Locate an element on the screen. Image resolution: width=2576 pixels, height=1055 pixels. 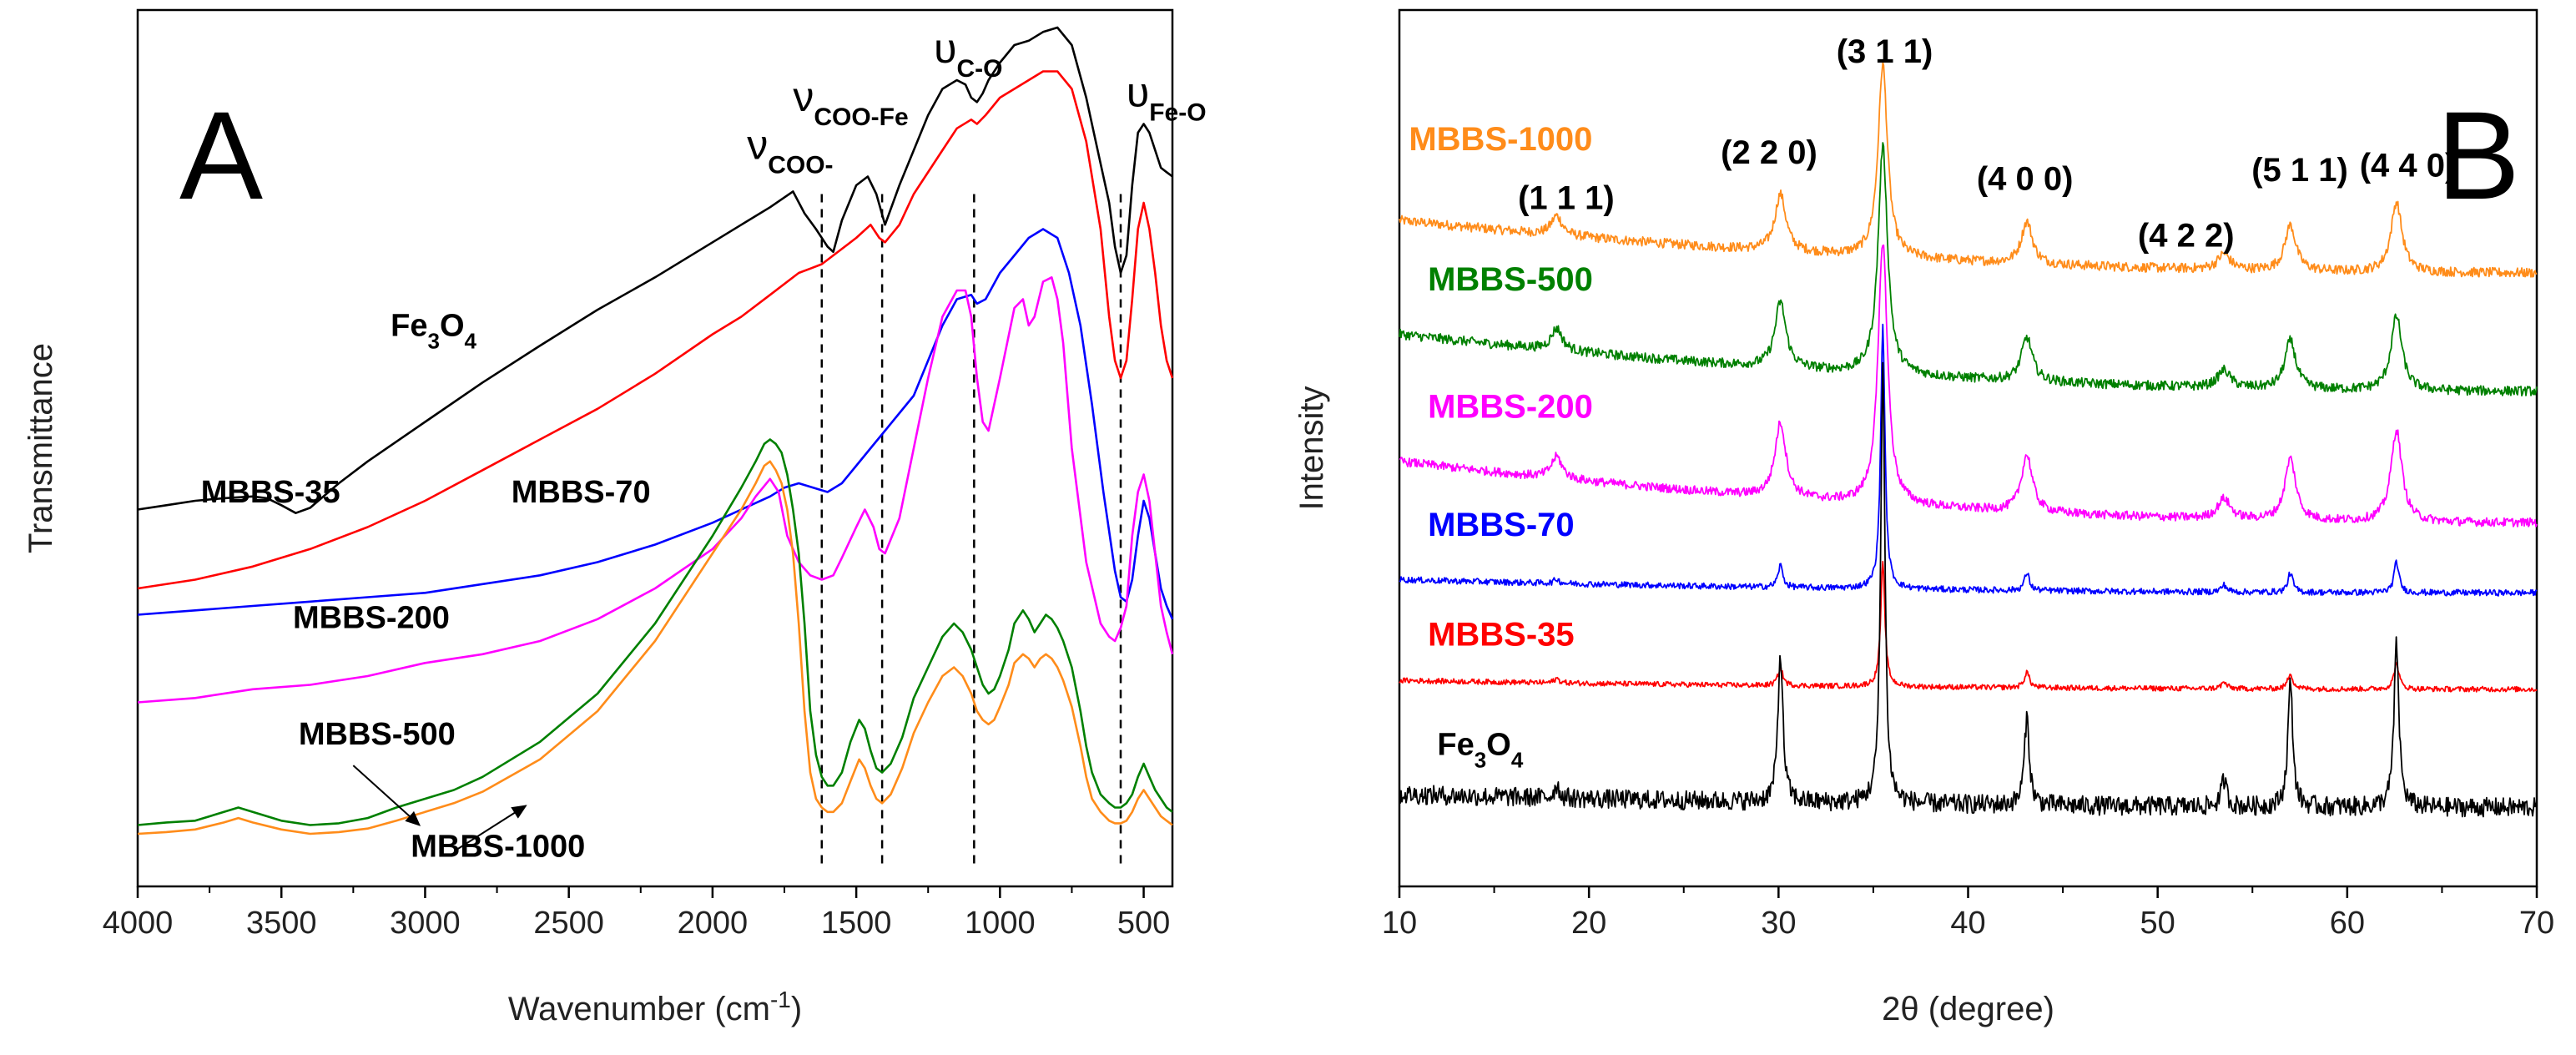
x-tick-label: 4000 is located at coordinates (138, 923).